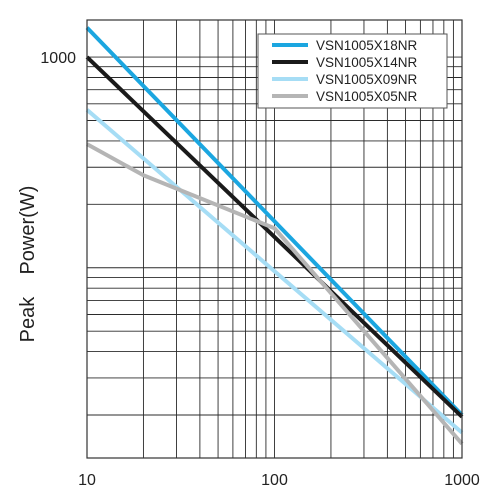 The width and height of the screenshot is (484, 492). What do you see at coordinates (367, 62) in the screenshot?
I see `legend-label: VSN1005X14NR` at bounding box center [367, 62].